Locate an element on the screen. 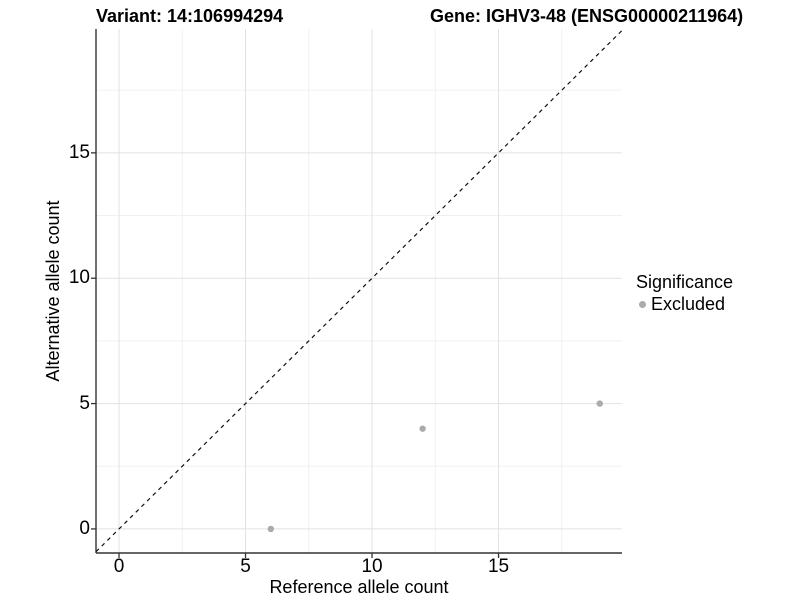  x-tick-label: 10 is located at coordinates (372, 566).